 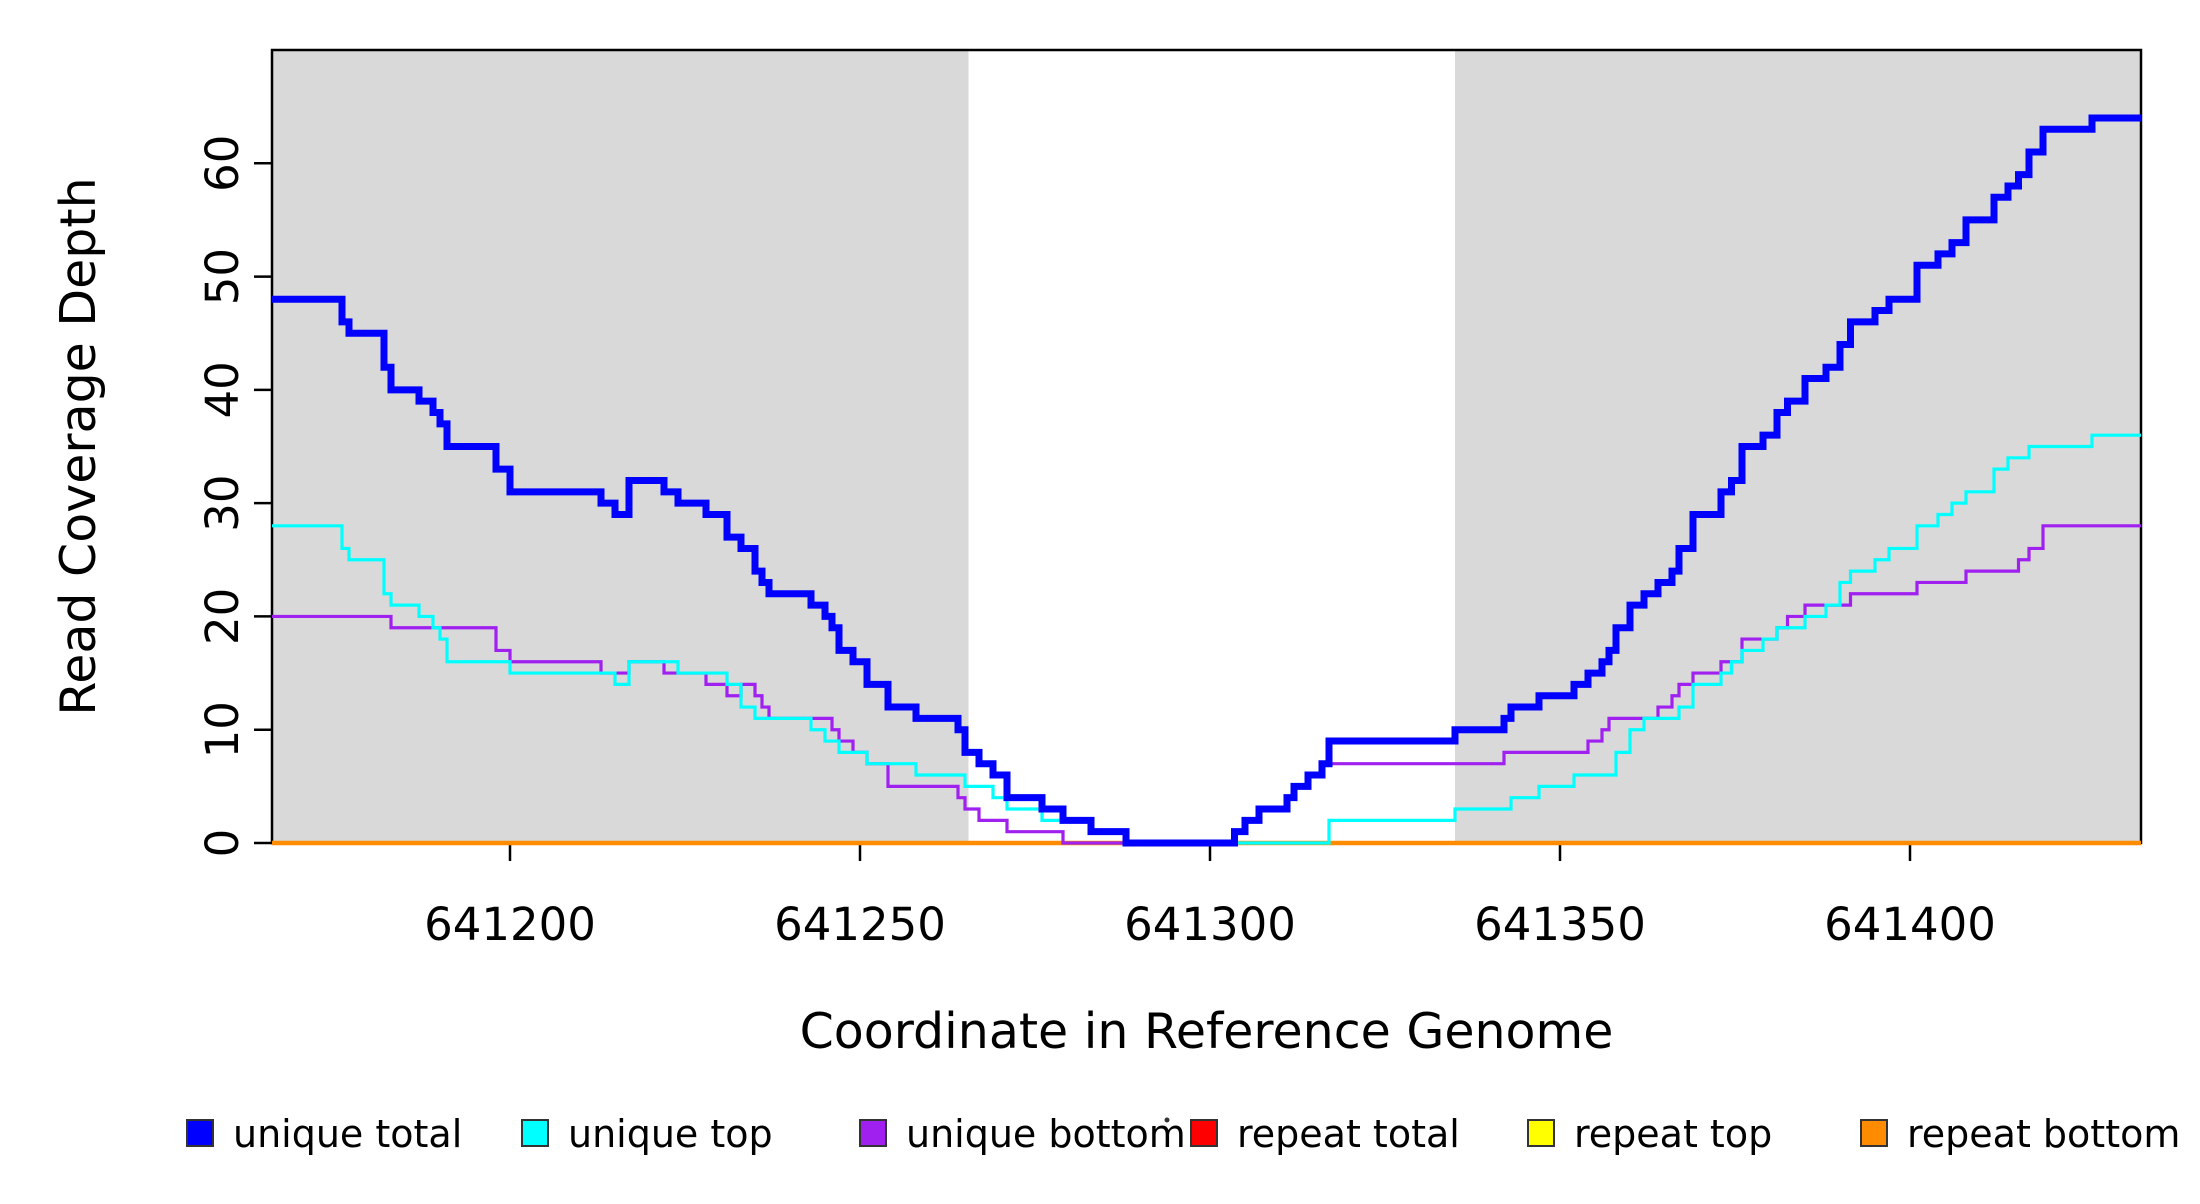 I want to click on x-tick-label: 641350, so click(x=1560, y=924).